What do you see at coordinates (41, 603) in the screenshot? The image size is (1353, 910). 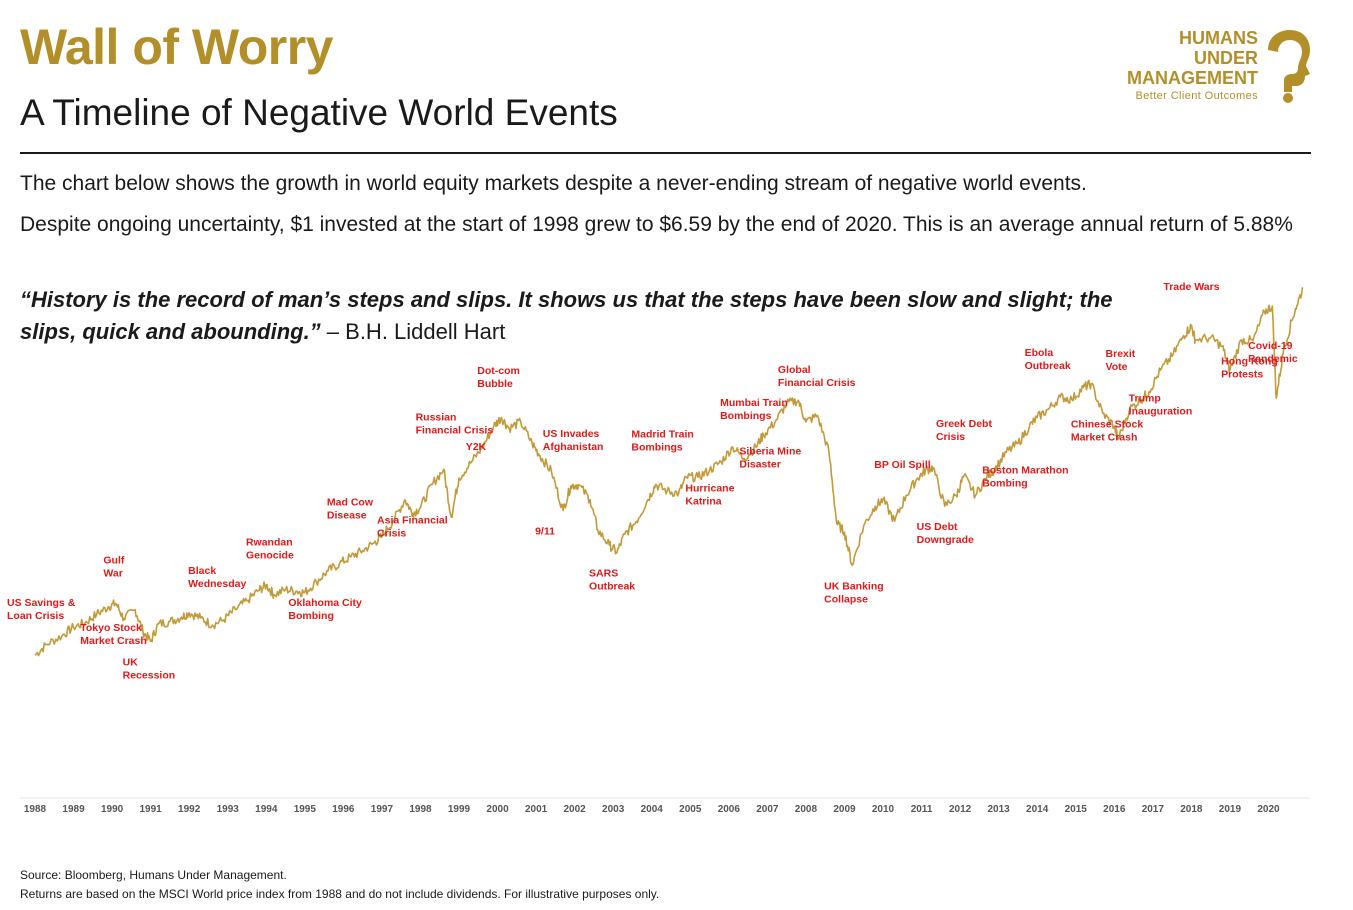 I see `event-label-line: US Savings &` at bounding box center [41, 603].